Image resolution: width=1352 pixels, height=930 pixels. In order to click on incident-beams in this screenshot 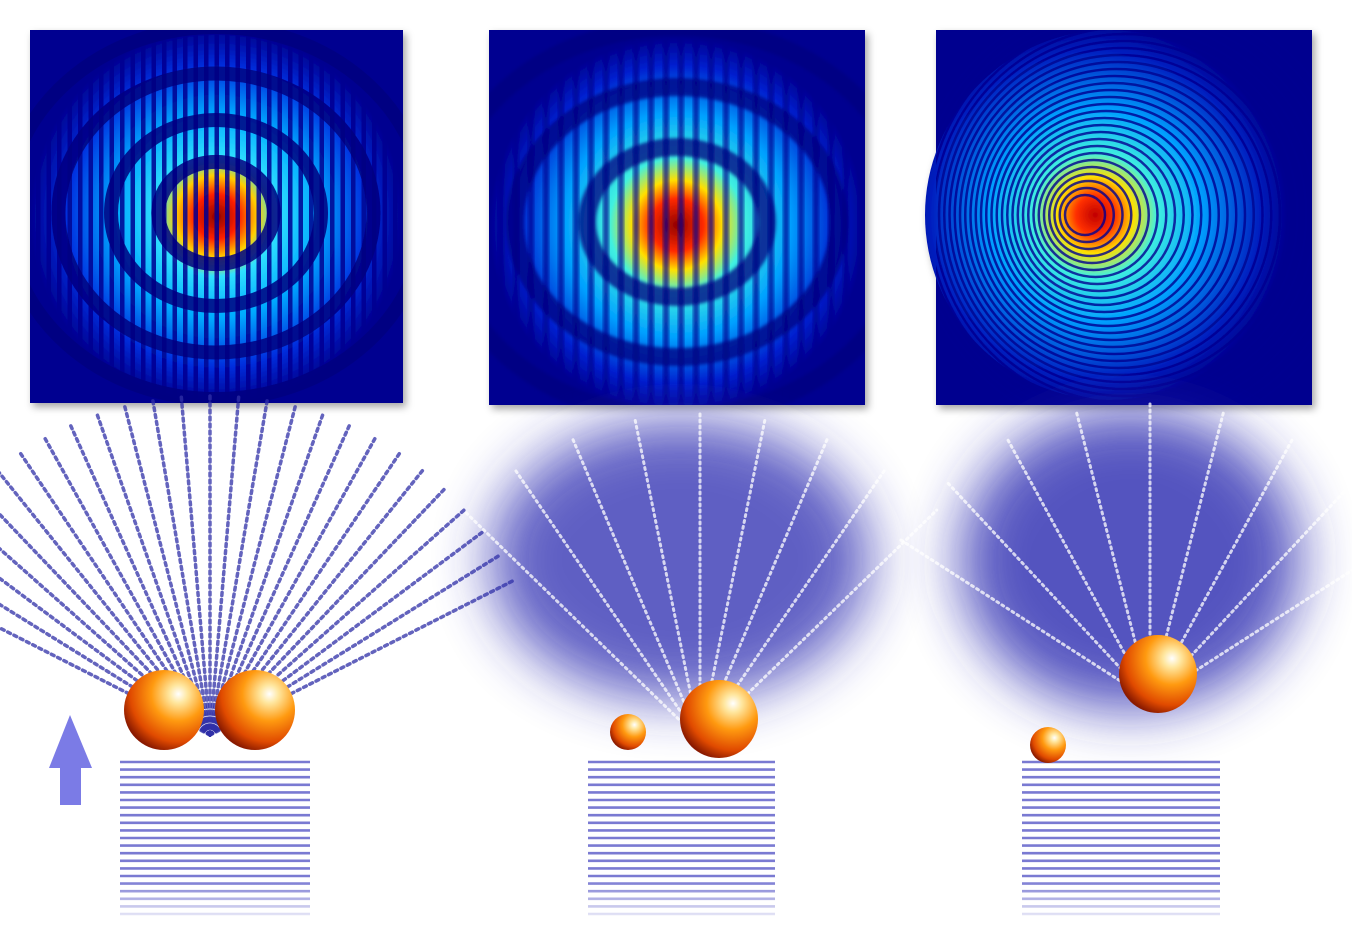, I will do `click(670, 840)`.